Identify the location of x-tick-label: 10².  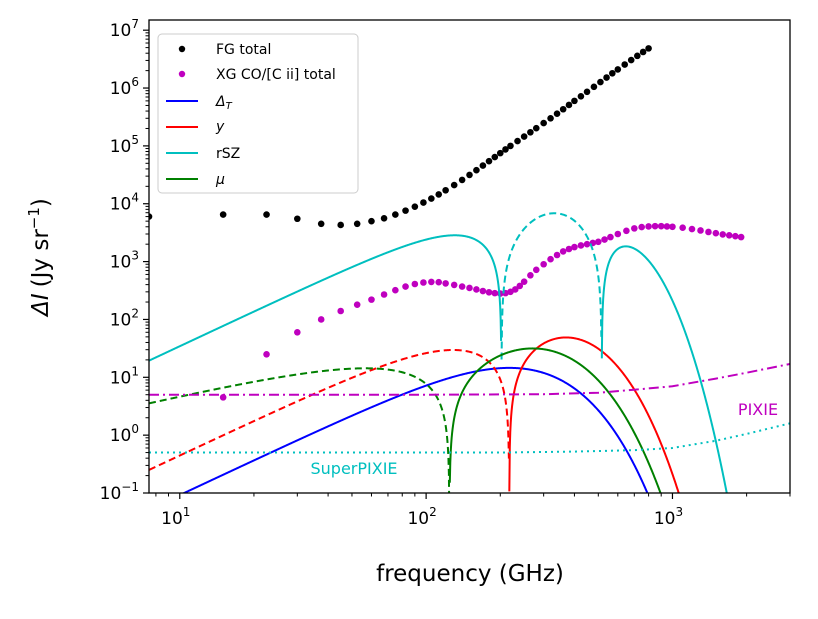
(421, 517).